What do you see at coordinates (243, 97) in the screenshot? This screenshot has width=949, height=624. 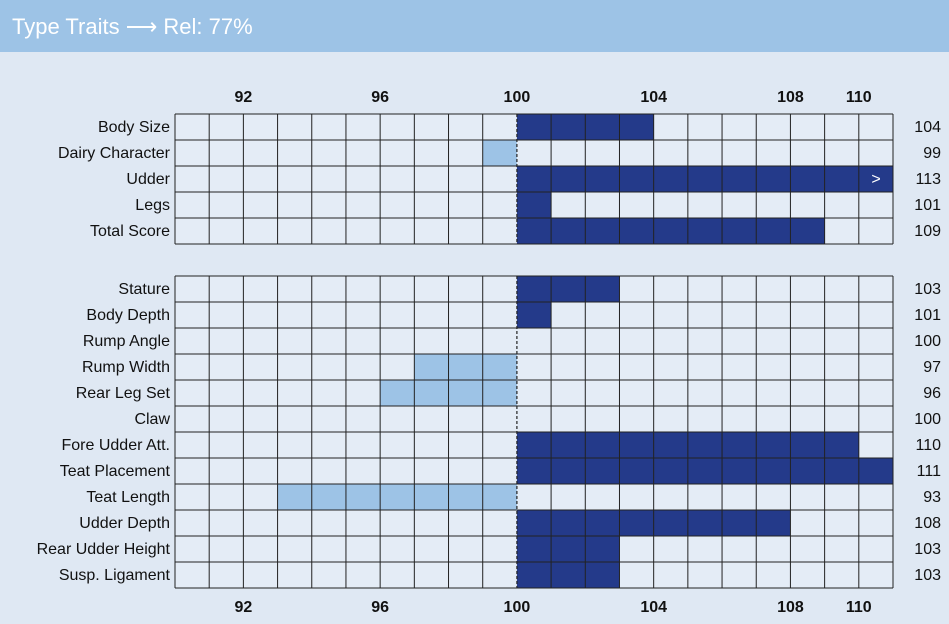 I see `x-tick-label-top: 92` at bounding box center [243, 97].